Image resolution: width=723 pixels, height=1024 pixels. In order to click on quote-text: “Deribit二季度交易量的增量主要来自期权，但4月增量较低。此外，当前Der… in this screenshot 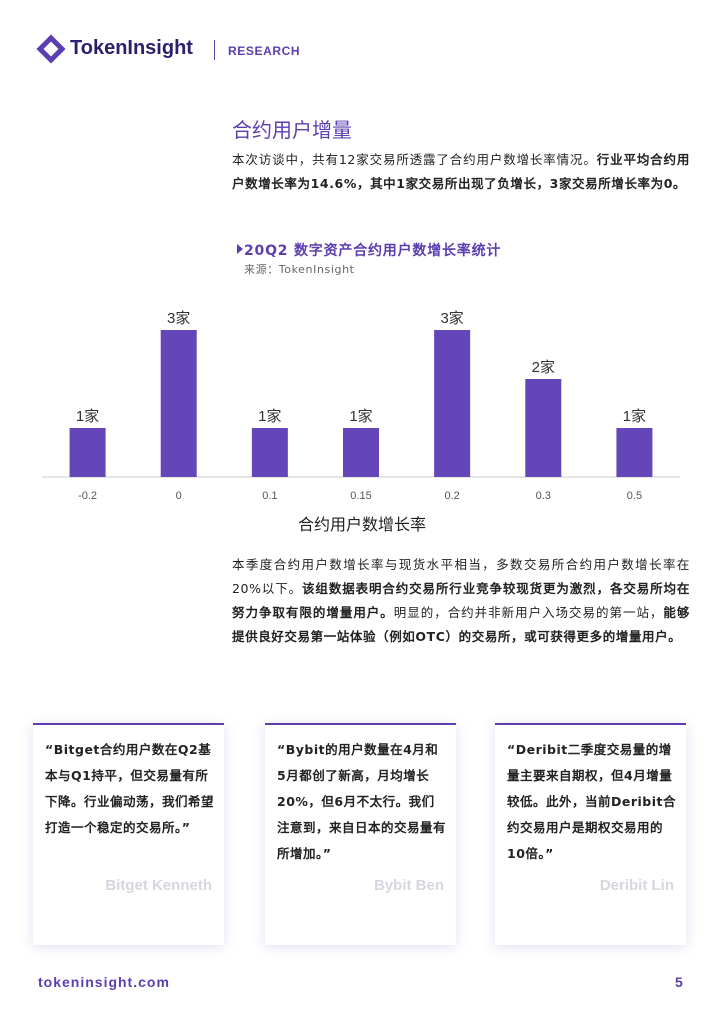, I will do `click(592, 801)`.